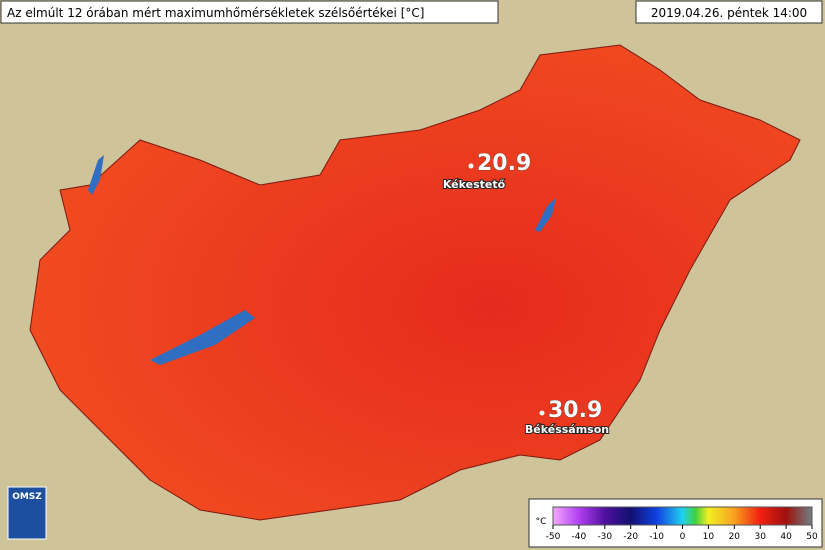  Describe the element at coordinates (553, 537) in the screenshot. I see `legend-tick-label: -50` at that location.